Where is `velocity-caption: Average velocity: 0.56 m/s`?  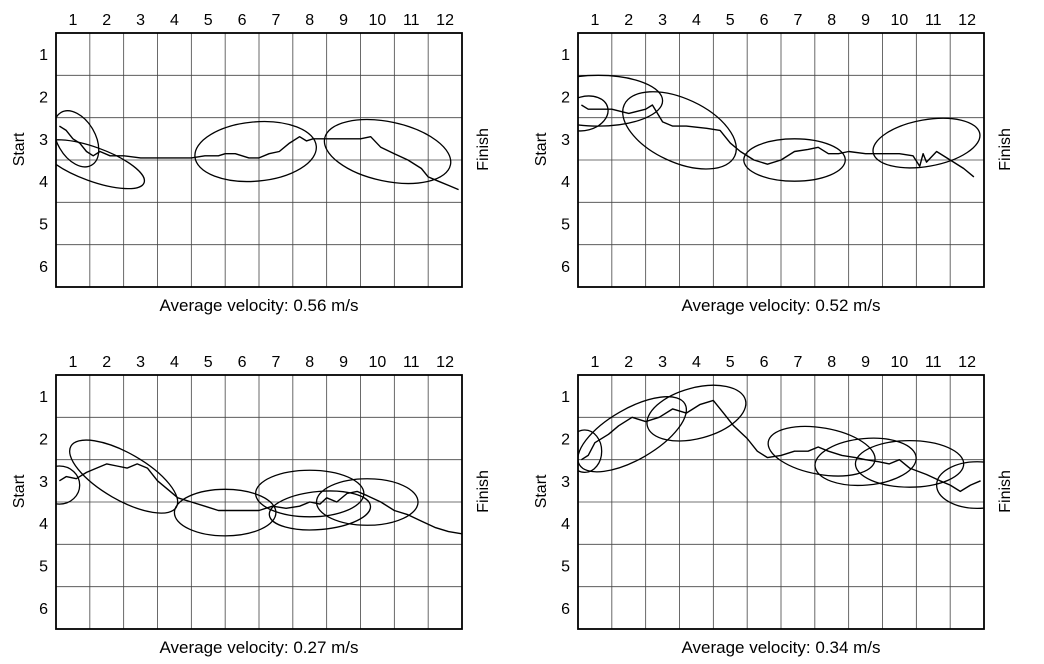 velocity-caption: Average velocity: 0.56 m/s is located at coordinates (259, 305).